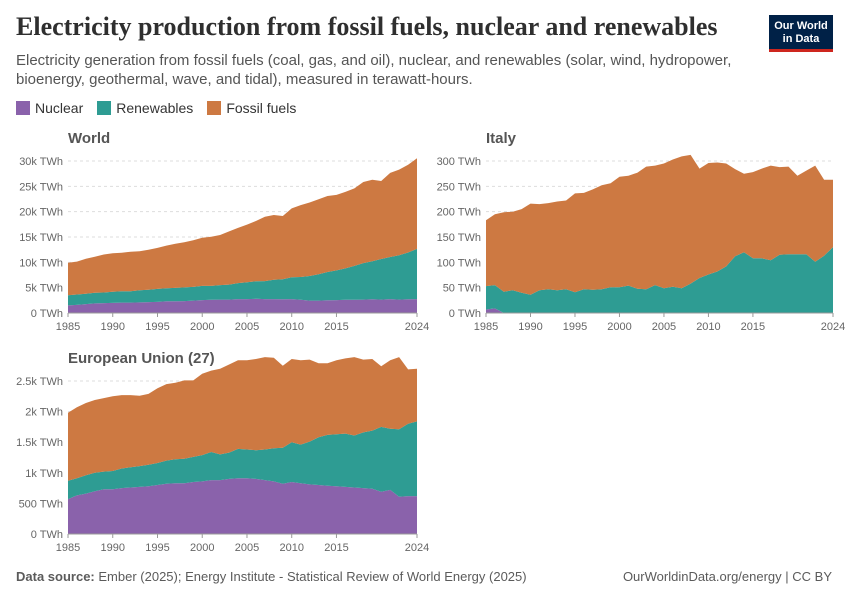  Describe the element at coordinates (41, 238) in the screenshot. I see `y-tick-label: 15k TWh` at that location.